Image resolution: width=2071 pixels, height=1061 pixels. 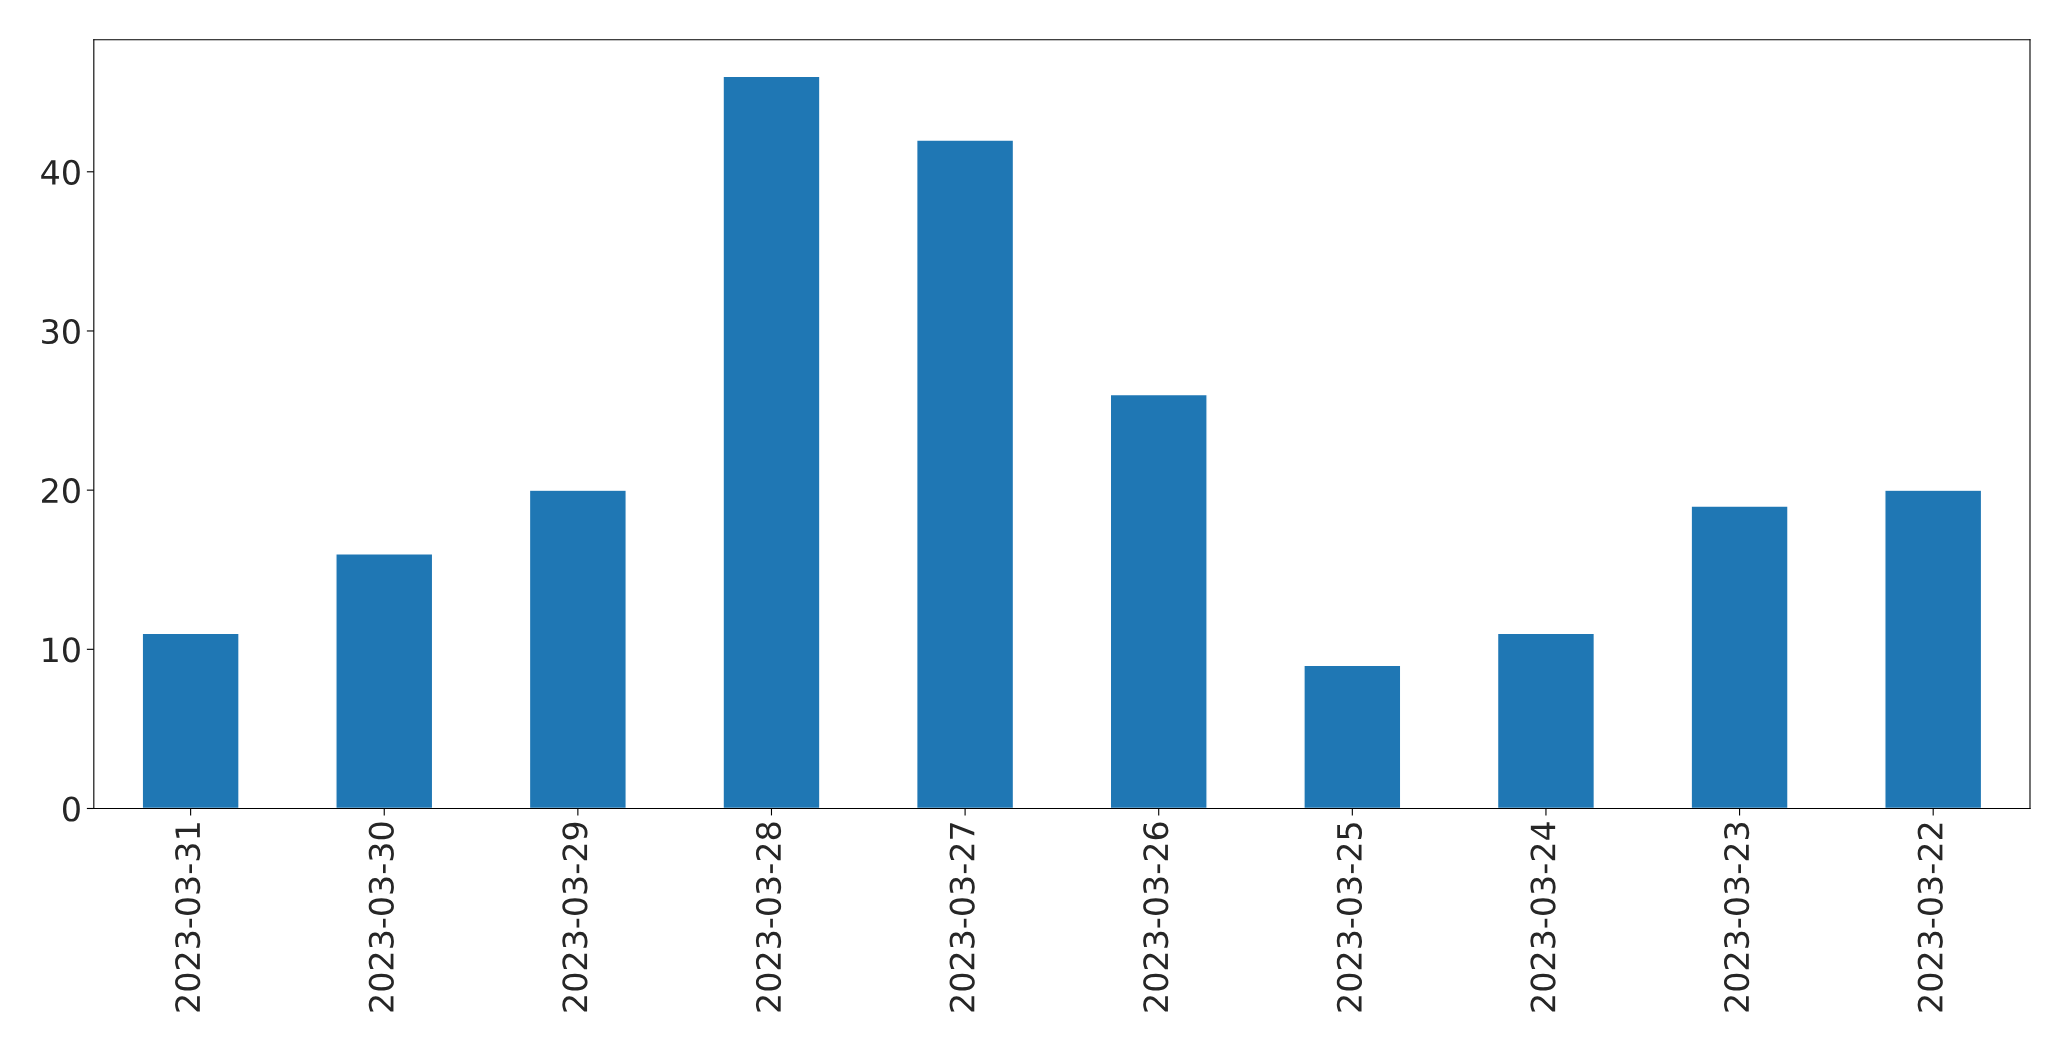 What do you see at coordinates (1156, 917) in the screenshot?
I see `x-tick-label: 2023-03-26` at bounding box center [1156, 917].